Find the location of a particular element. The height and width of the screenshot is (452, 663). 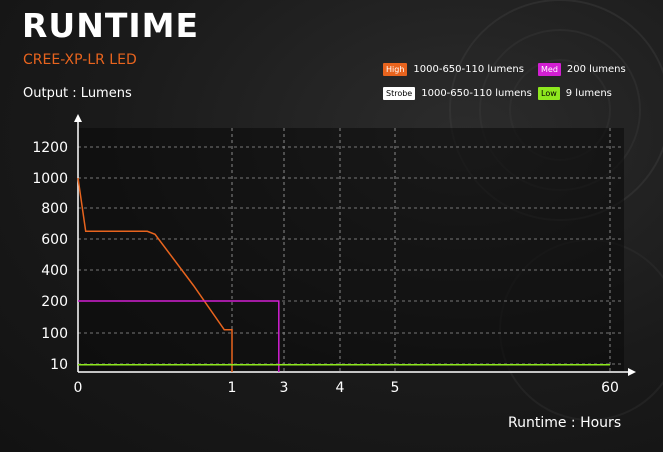

legend-badge-low: Low is located at coordinates (549, 93).